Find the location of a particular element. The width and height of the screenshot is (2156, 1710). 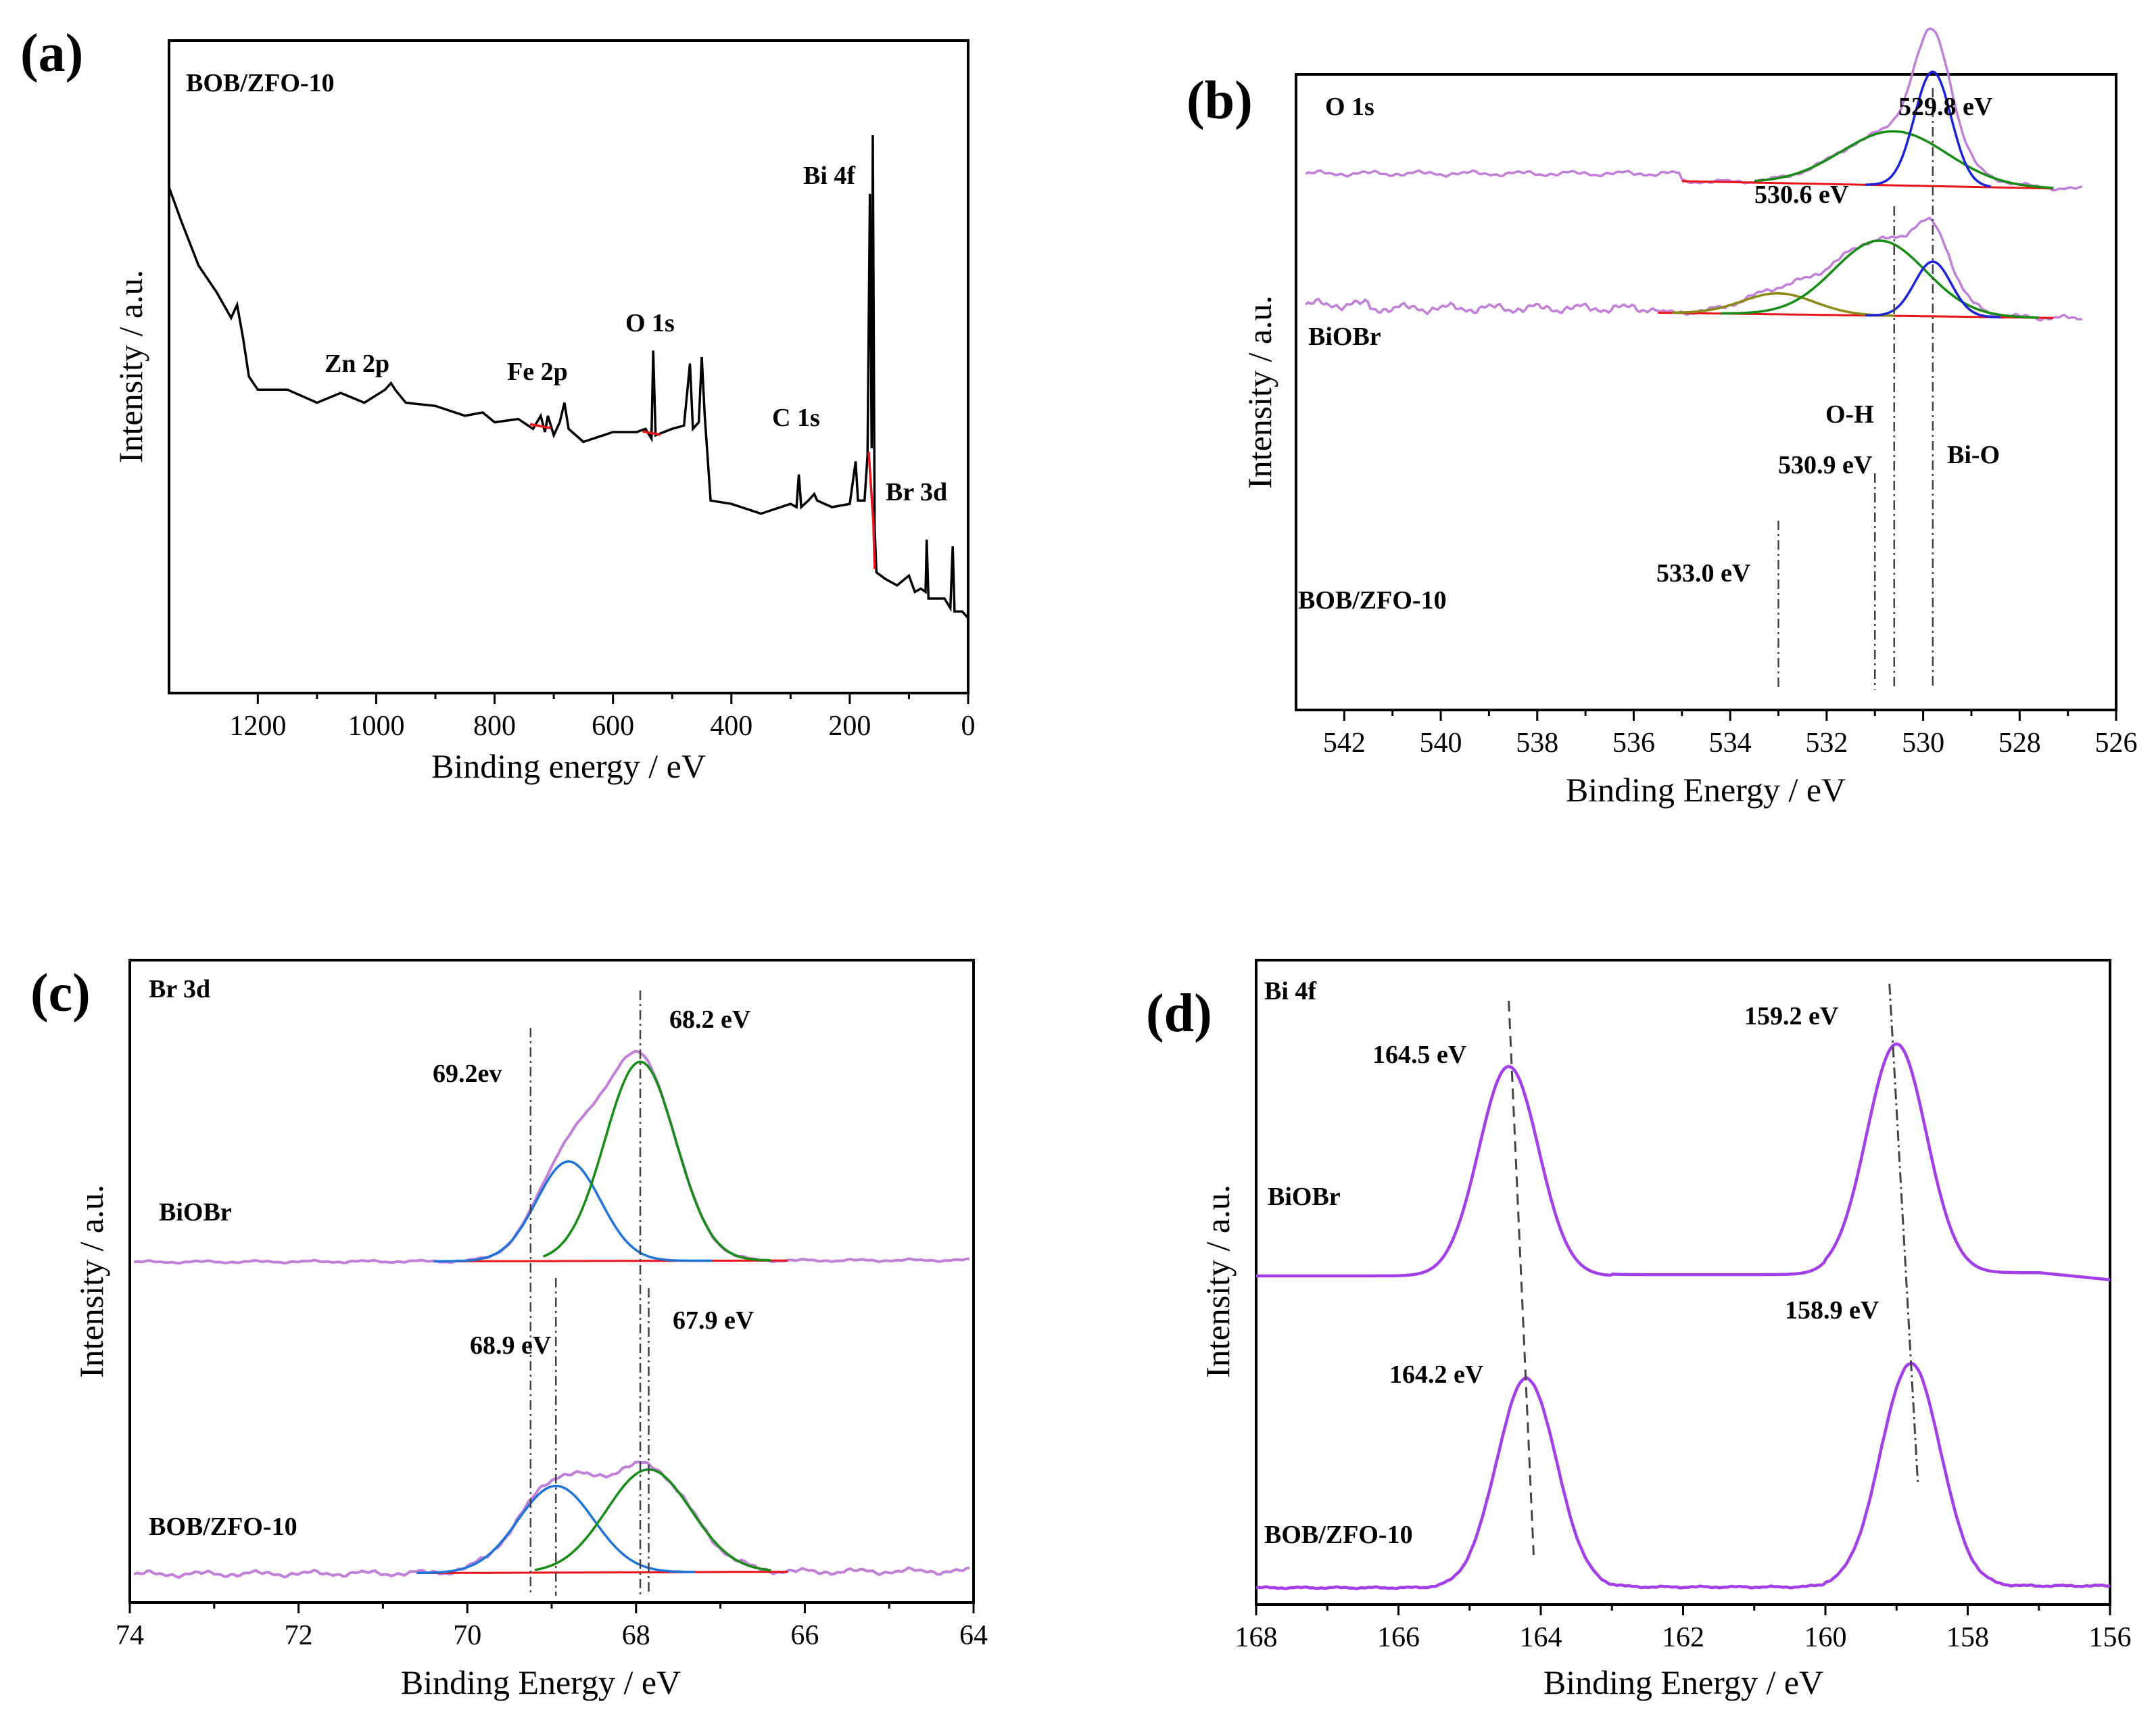

panel-a-letter: (a) is located at coordinates (51, 53).